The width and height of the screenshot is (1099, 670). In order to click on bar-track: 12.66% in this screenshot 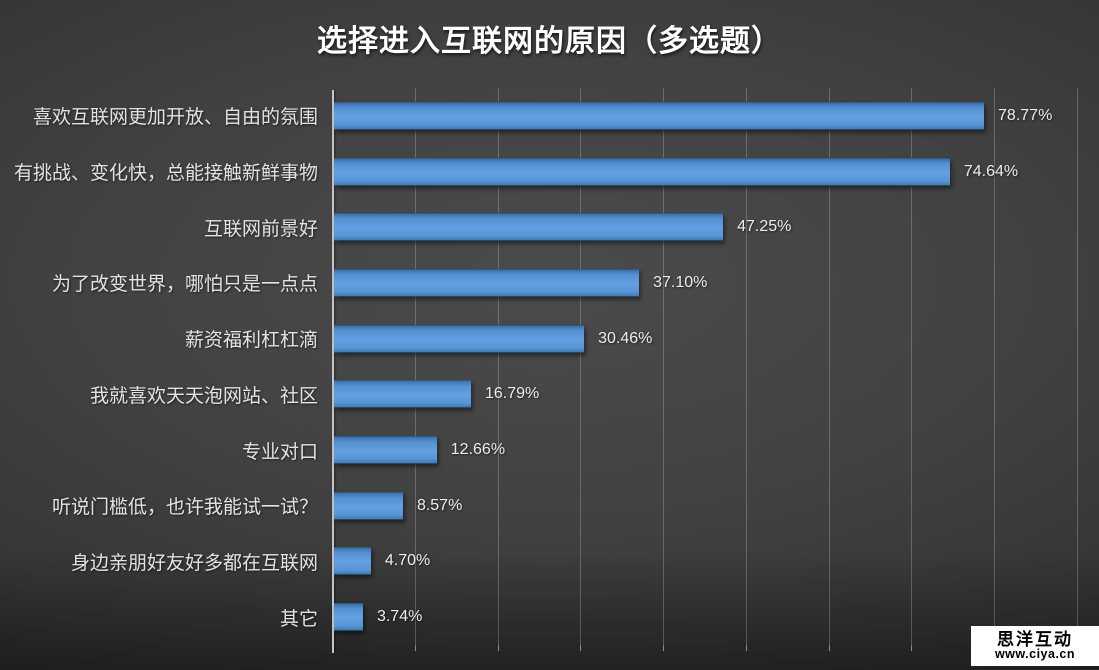, I will do `click(704, 450)`.